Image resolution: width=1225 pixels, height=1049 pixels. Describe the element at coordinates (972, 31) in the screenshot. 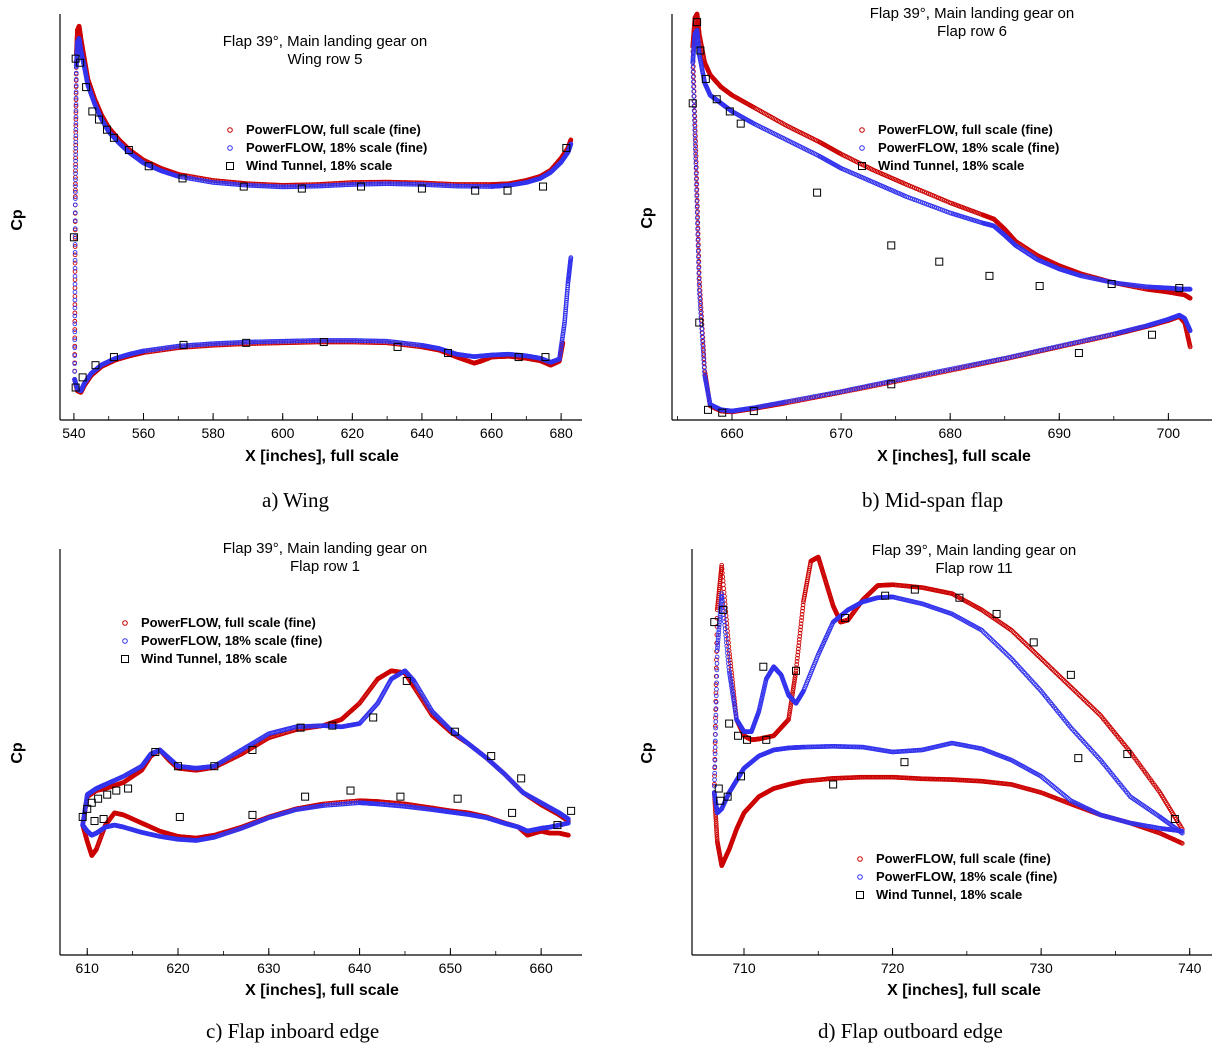

I see `chart-subtitle: Flap row 6` at that location.